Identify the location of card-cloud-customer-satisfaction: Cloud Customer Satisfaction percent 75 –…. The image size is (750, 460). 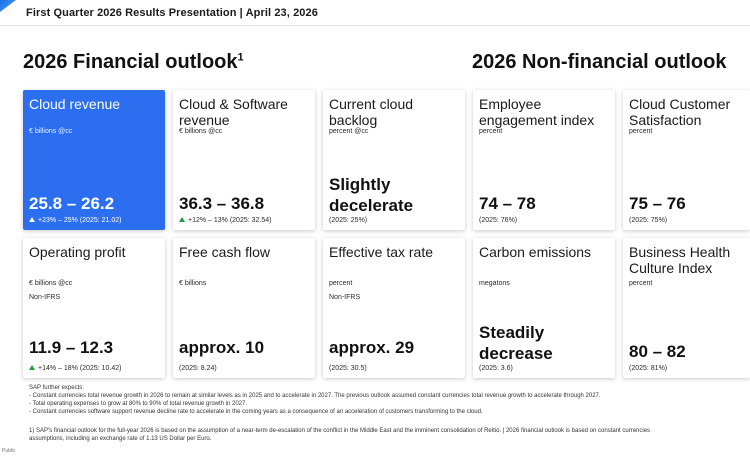
(686, 160).